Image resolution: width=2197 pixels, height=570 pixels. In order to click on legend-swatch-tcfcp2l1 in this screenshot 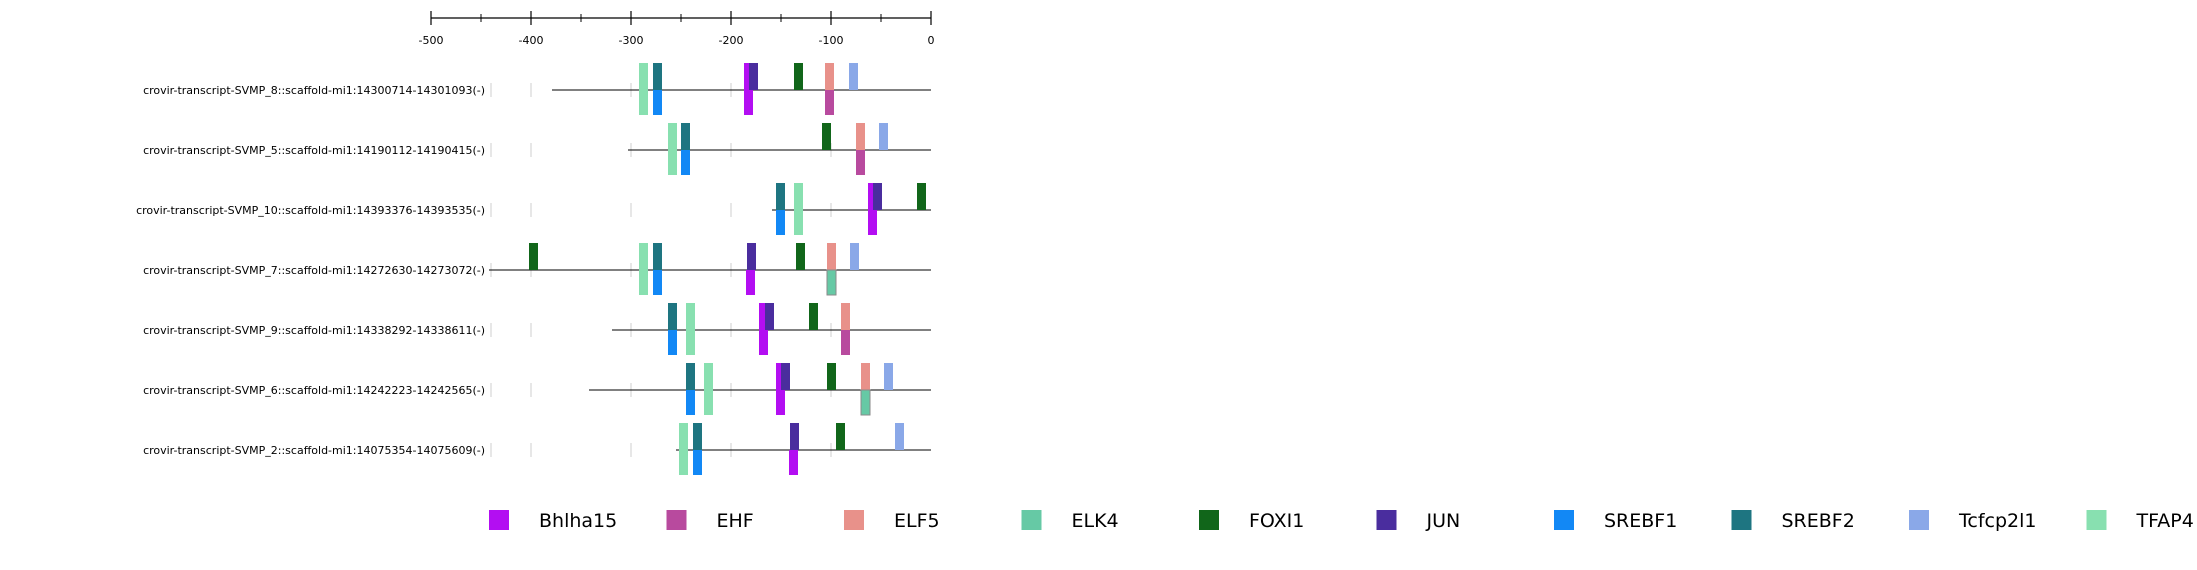, I will do `click(1919, 520)`.